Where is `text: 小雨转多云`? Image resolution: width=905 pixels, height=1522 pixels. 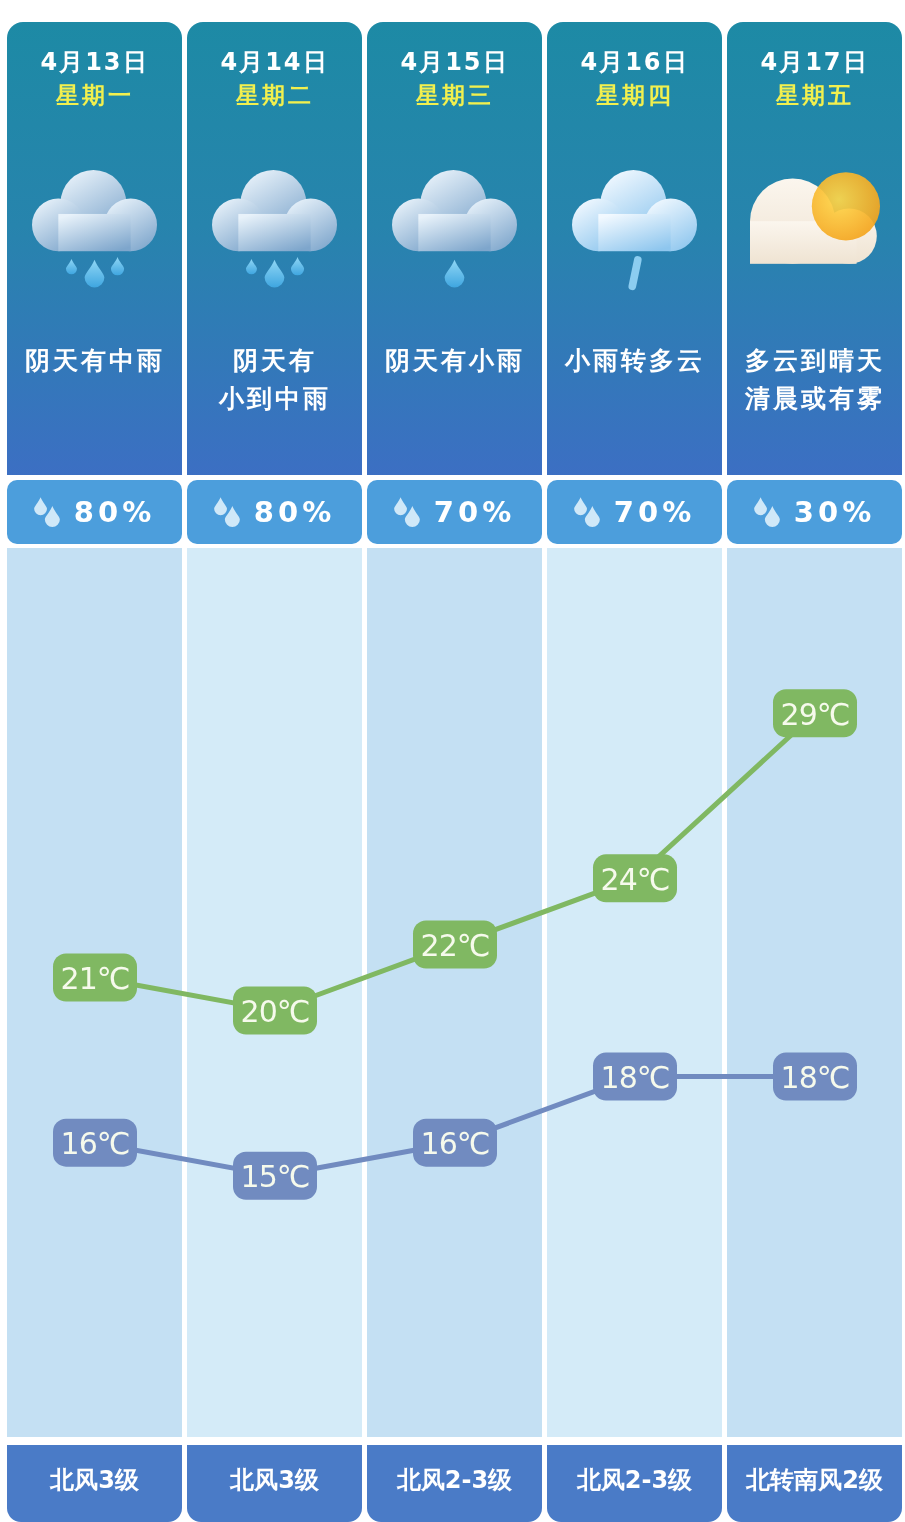
text: 小雨转多云 is located at coordinates (634, 361).